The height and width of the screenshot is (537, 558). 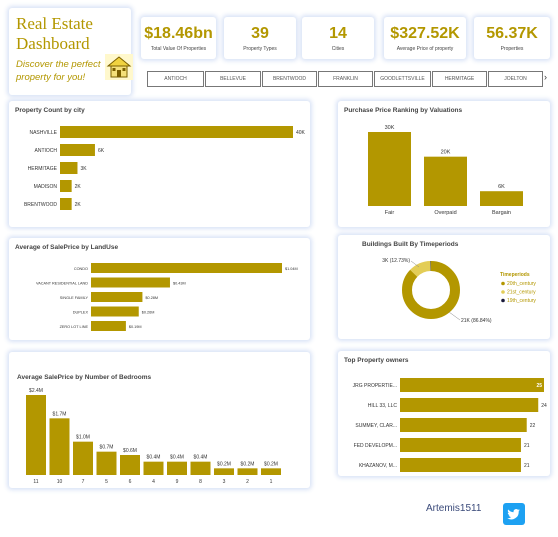 I want to click on category-label: Bargain, so click(x=501, y=213).